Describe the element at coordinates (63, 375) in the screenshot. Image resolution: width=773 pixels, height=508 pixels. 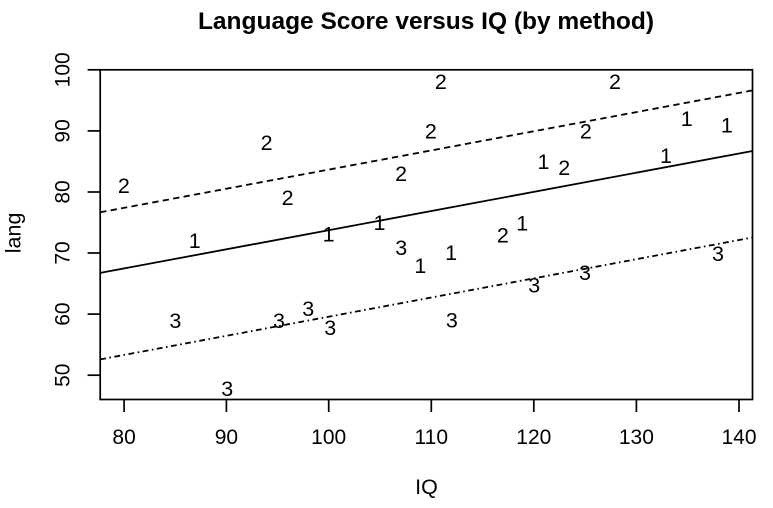
I see `svg-text: 50` at that location.